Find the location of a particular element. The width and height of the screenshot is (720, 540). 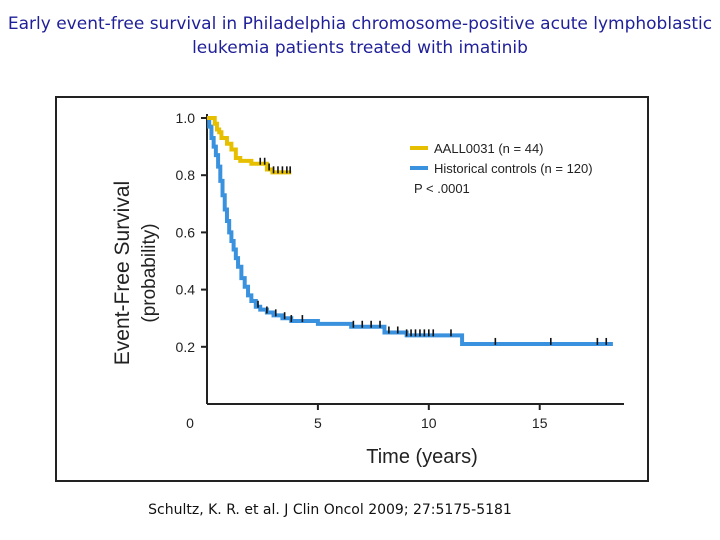

y-tick-label: 0.4 is located at coordinates (186, 290).